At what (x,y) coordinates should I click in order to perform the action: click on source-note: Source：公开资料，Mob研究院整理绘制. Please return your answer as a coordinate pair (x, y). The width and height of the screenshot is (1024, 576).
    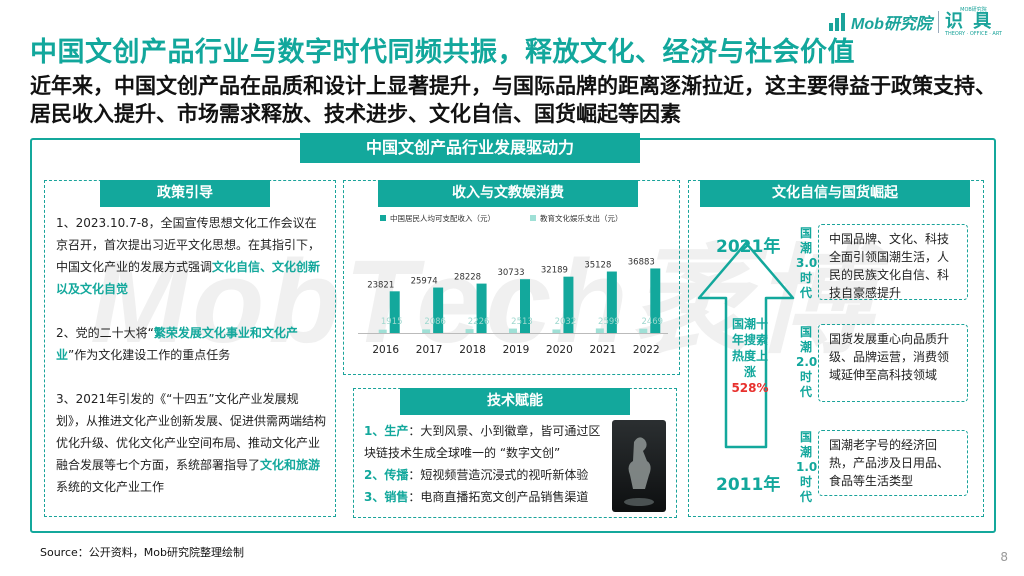
    Looking at the image, I should click on (142, 552).